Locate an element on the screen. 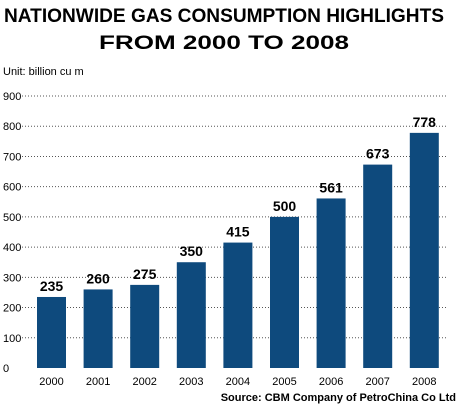  data-label: 673 is located at coordinates (378, 154).